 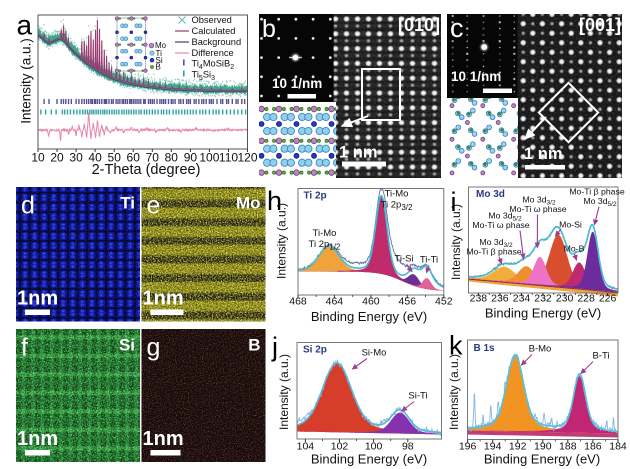 What do you see at coordinates (493, 447) in the screenshot?
I see `svg-text: 194` at bounding box center [493, 447].